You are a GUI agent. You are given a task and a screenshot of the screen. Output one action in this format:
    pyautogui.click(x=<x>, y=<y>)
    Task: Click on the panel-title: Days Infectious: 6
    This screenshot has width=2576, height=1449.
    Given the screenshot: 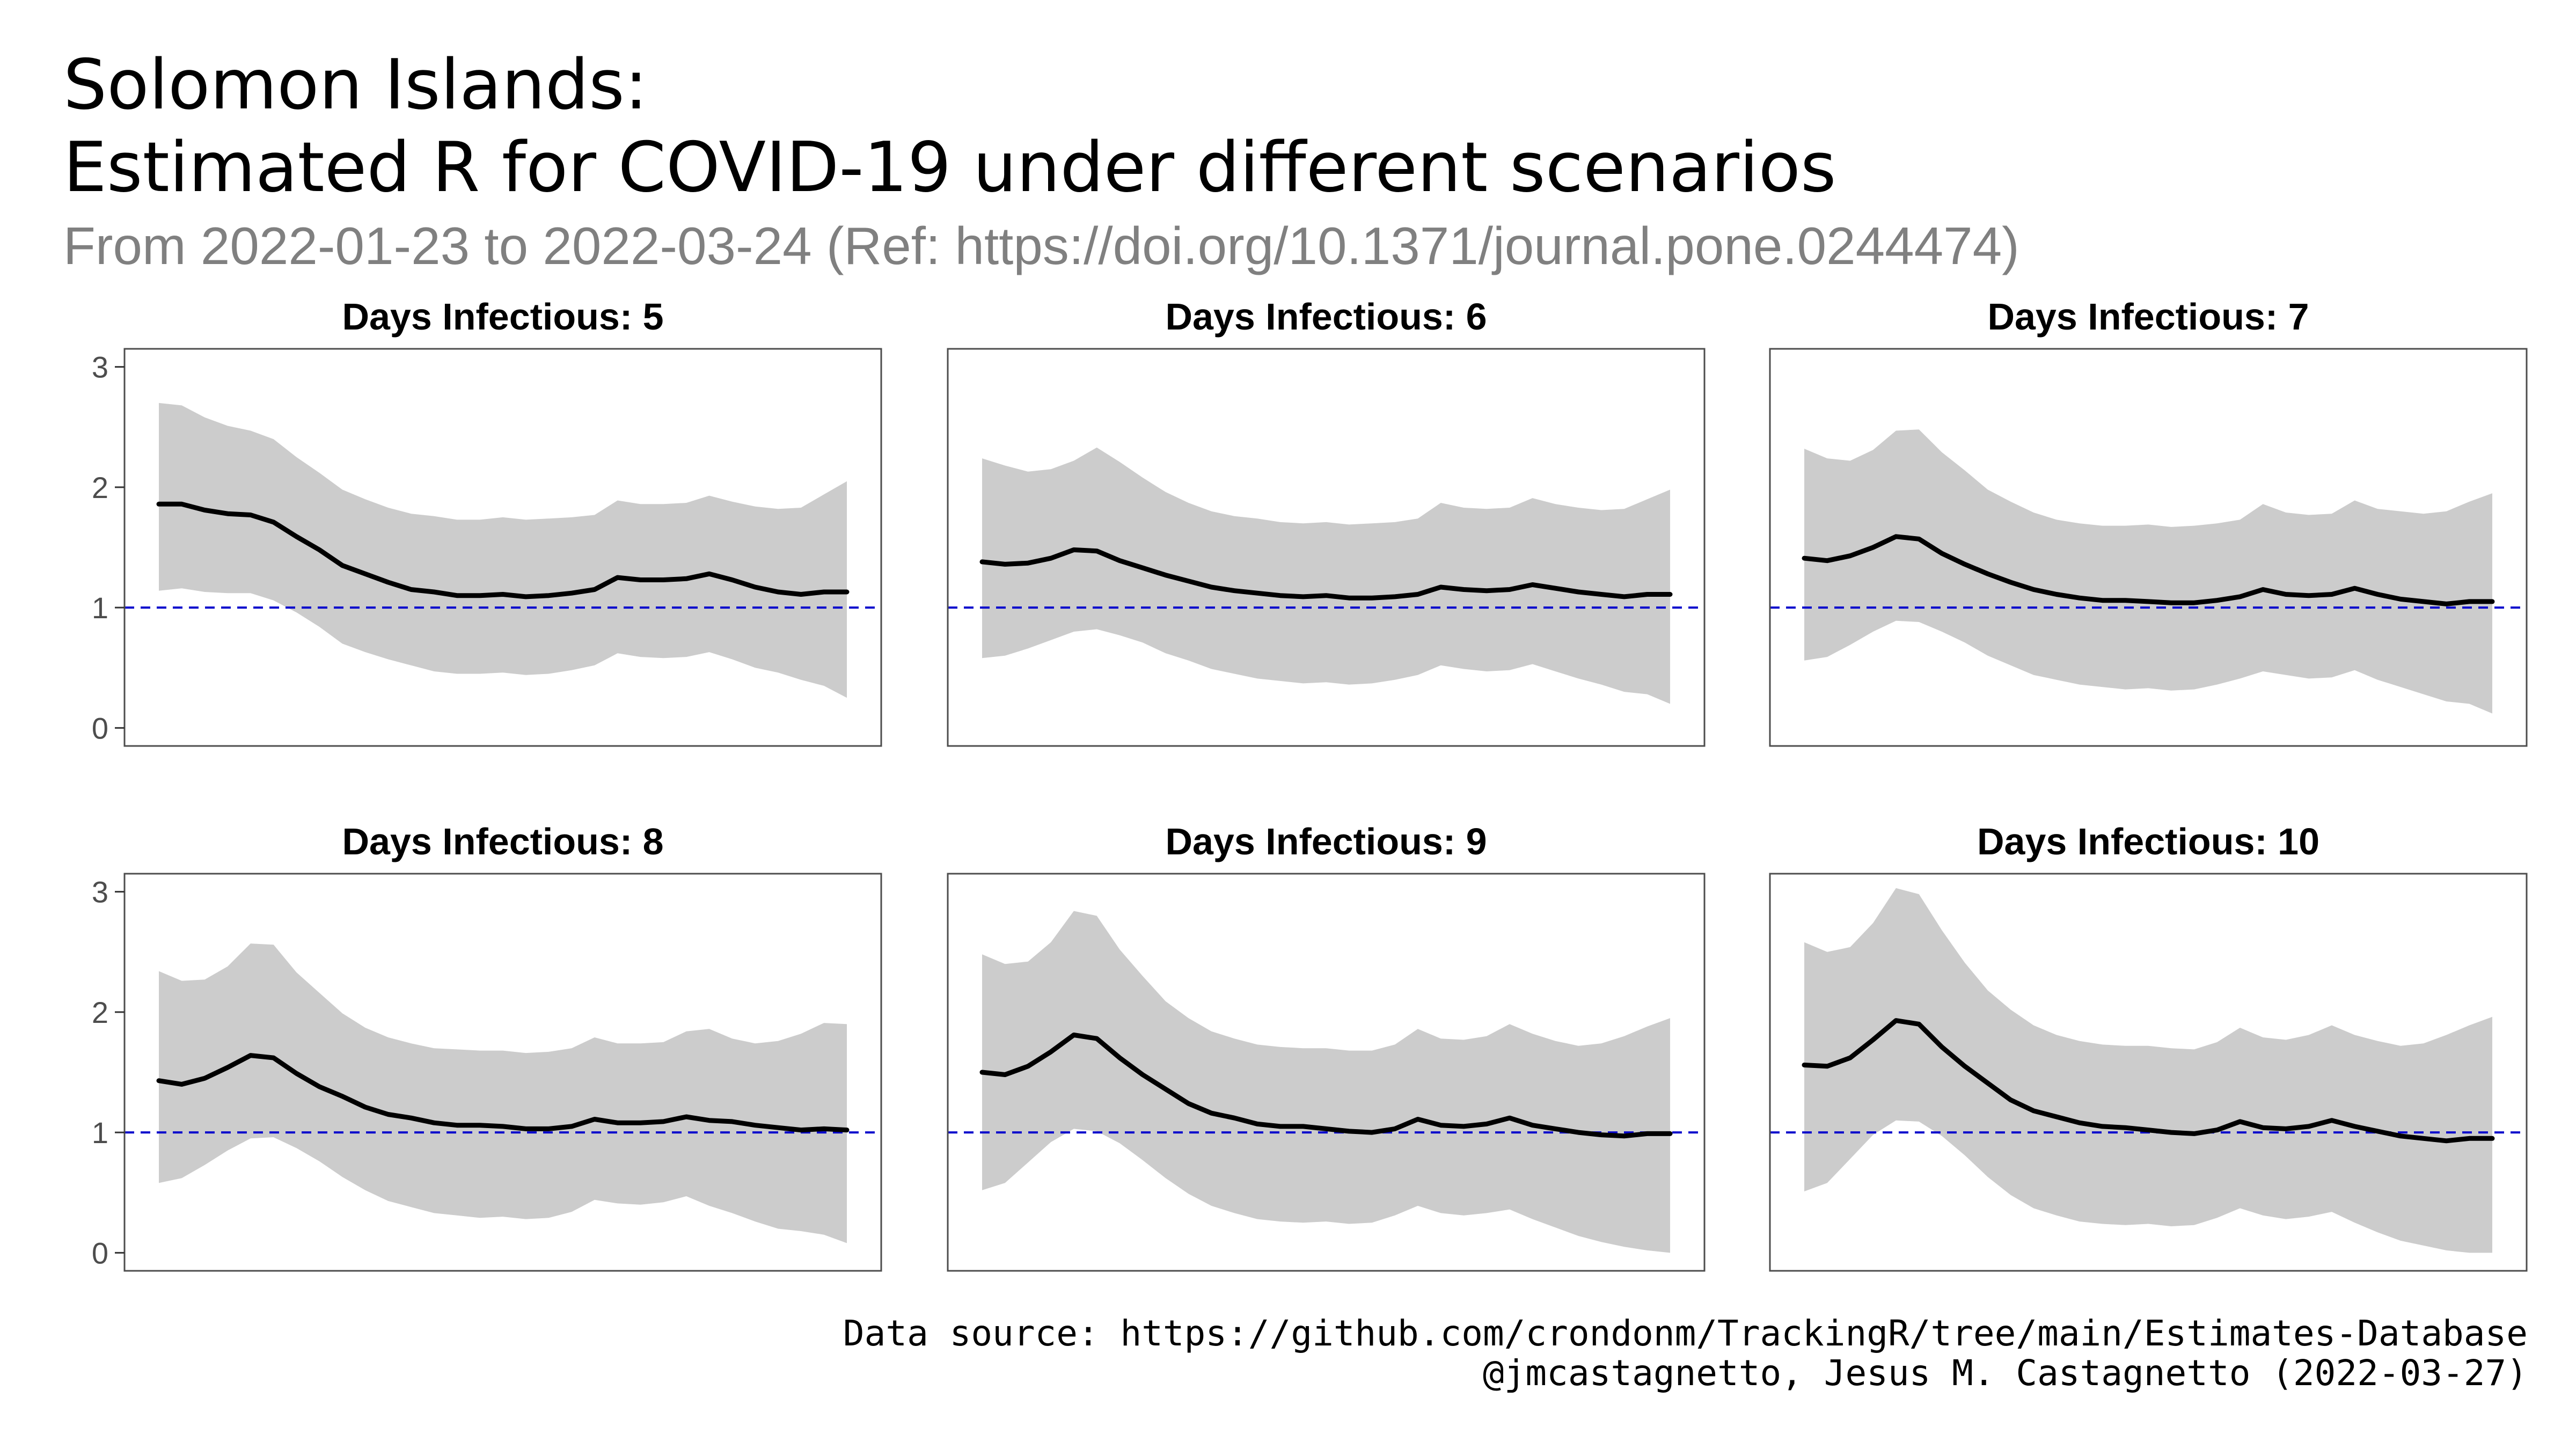 What is the action you would take?
    pyautogui.click(x=1326, y=317)
    